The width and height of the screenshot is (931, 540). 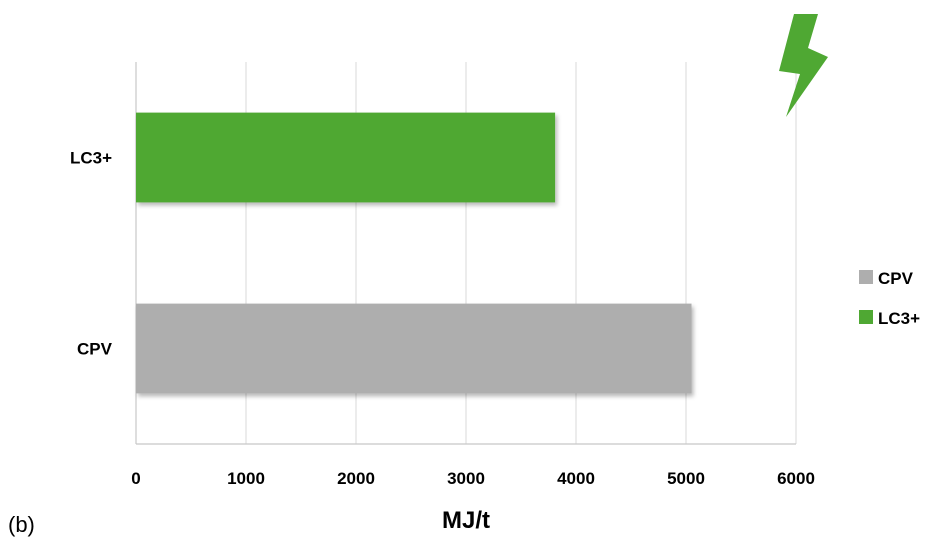 I want to click on panel-label: (b), so click(x=21, y=524).